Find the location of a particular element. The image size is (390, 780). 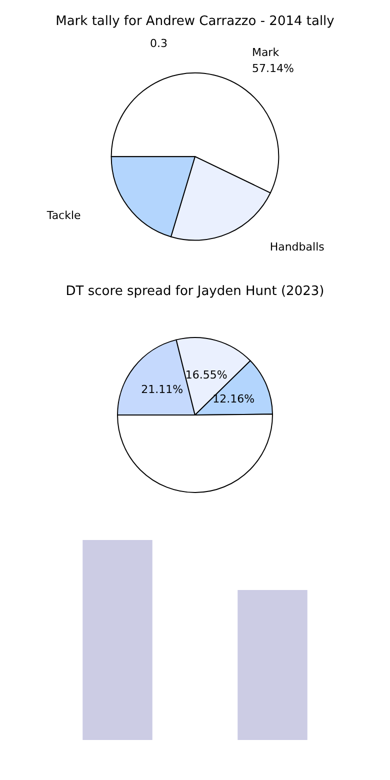

chart-title: DT score spread for Jayden Hunt (2023) is located at coordinates (195, 291).